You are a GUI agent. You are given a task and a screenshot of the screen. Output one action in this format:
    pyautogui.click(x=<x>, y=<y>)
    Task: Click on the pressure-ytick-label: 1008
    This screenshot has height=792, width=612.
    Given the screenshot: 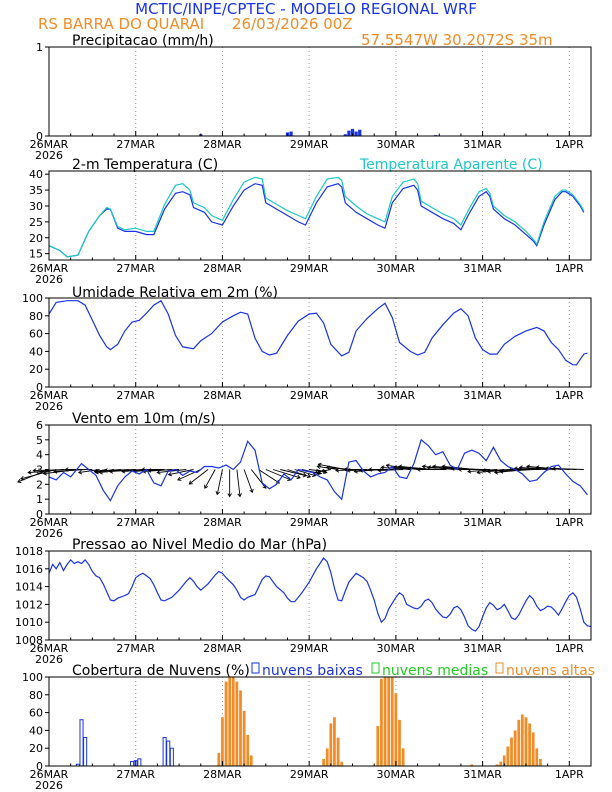 What is the action you would take?
    pyautogui.click(x=29, y=640)
    